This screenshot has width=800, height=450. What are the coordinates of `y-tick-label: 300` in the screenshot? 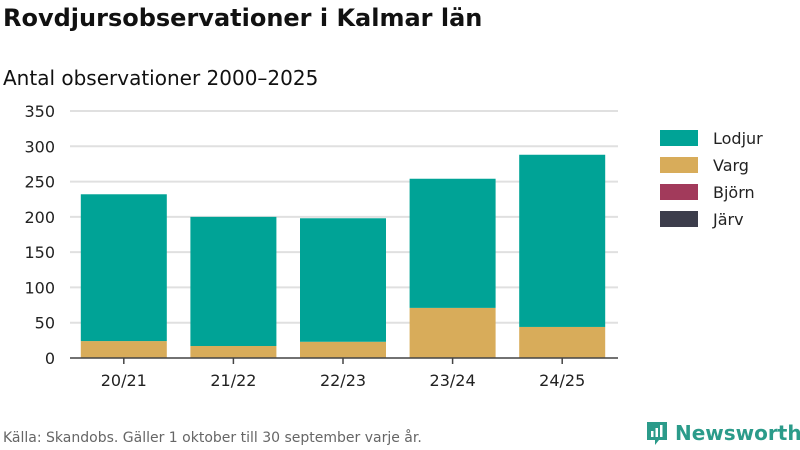 It's located at (39, 146).